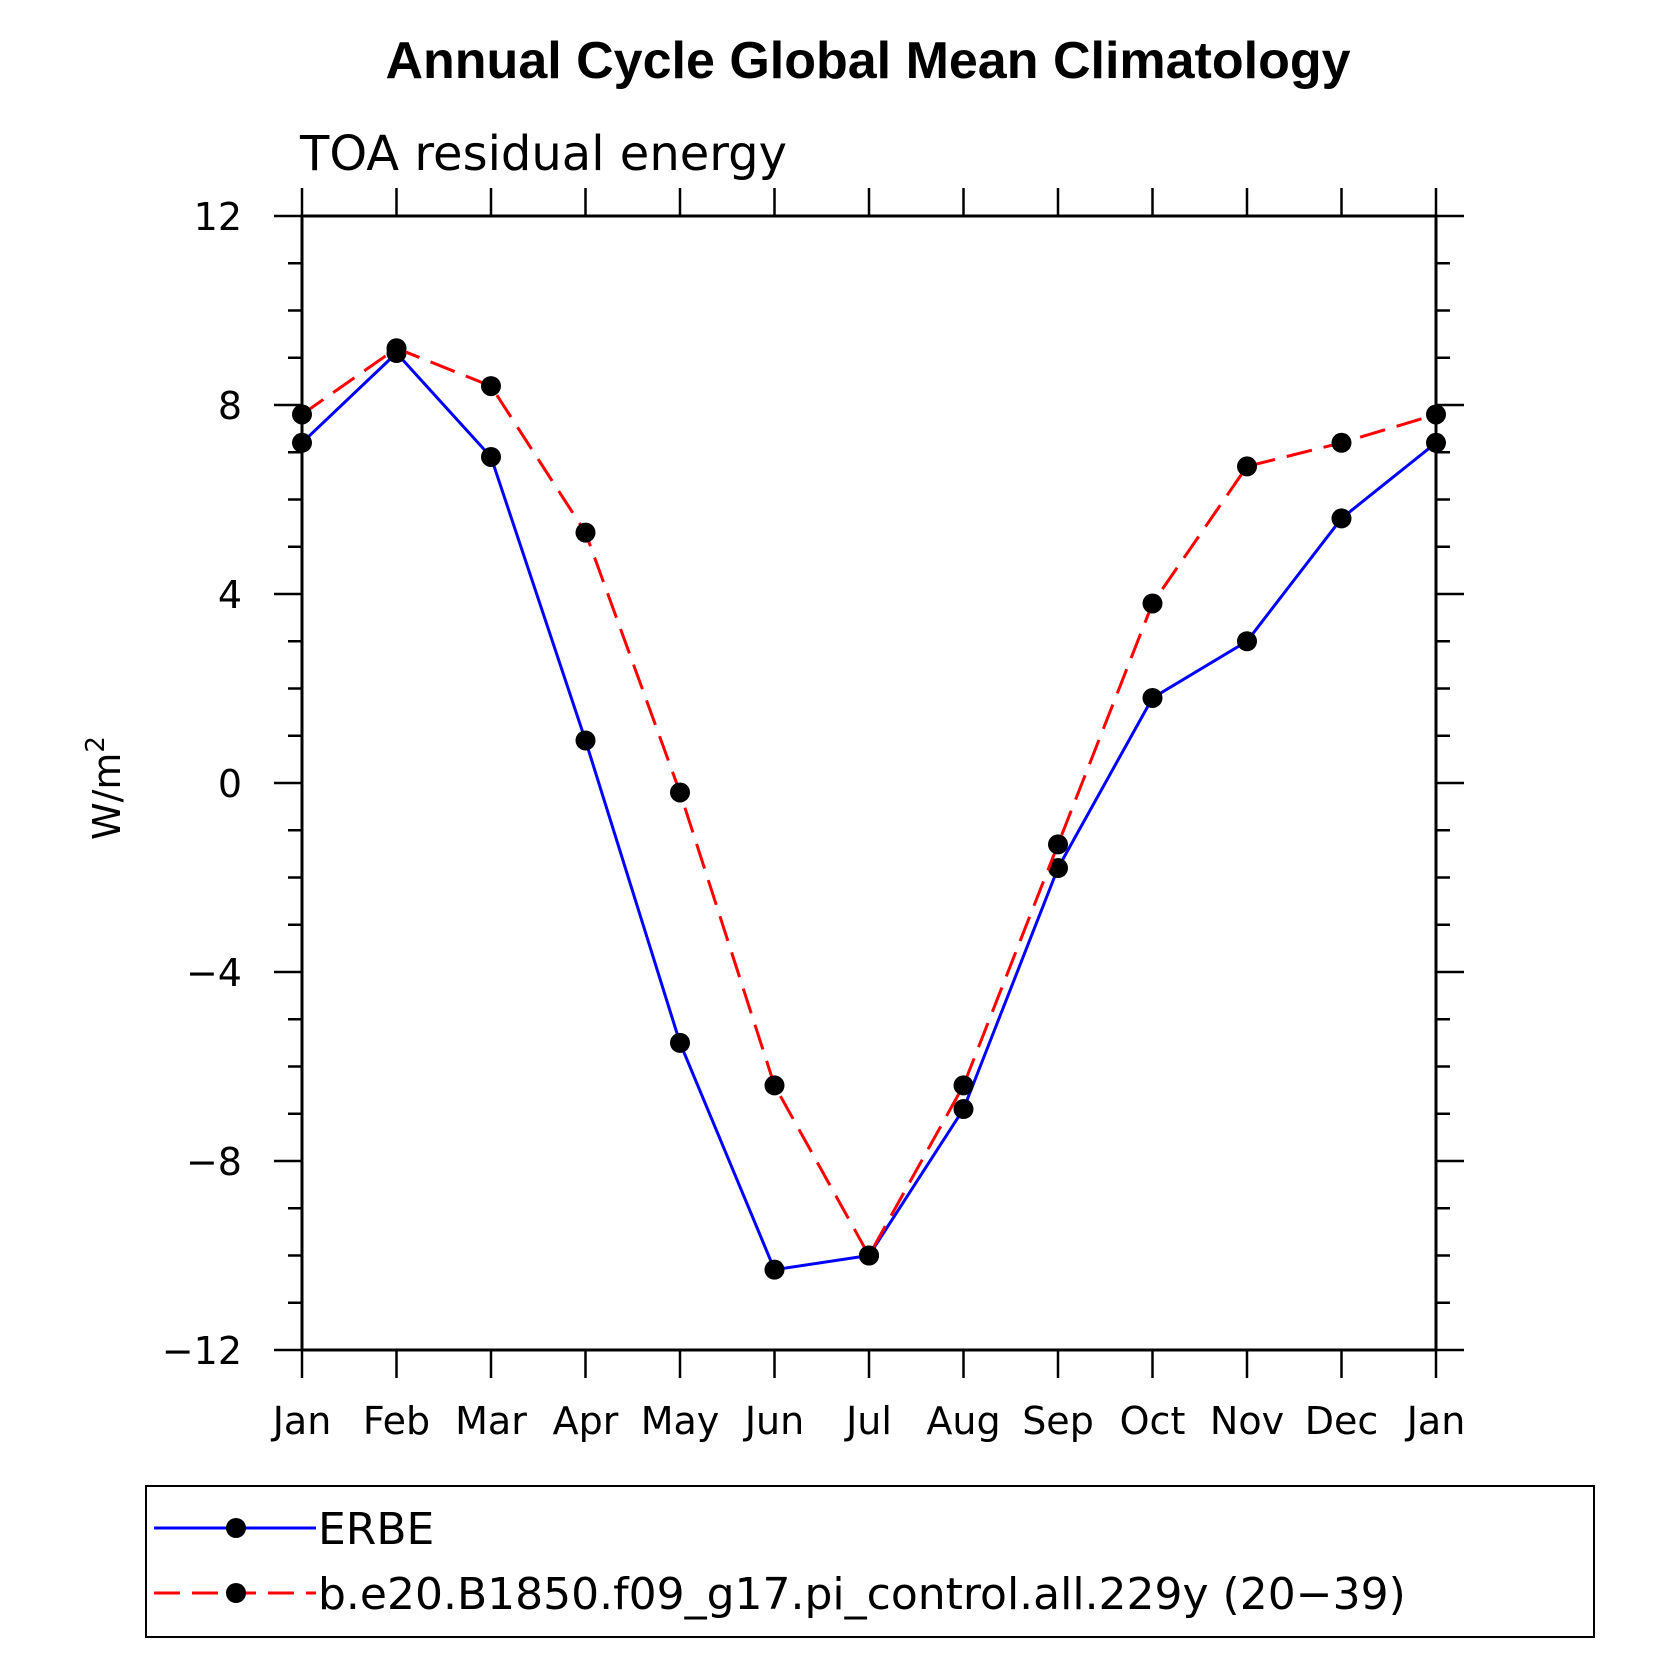  I want to click on x-tick-label: Feb, so click(396, 1421).